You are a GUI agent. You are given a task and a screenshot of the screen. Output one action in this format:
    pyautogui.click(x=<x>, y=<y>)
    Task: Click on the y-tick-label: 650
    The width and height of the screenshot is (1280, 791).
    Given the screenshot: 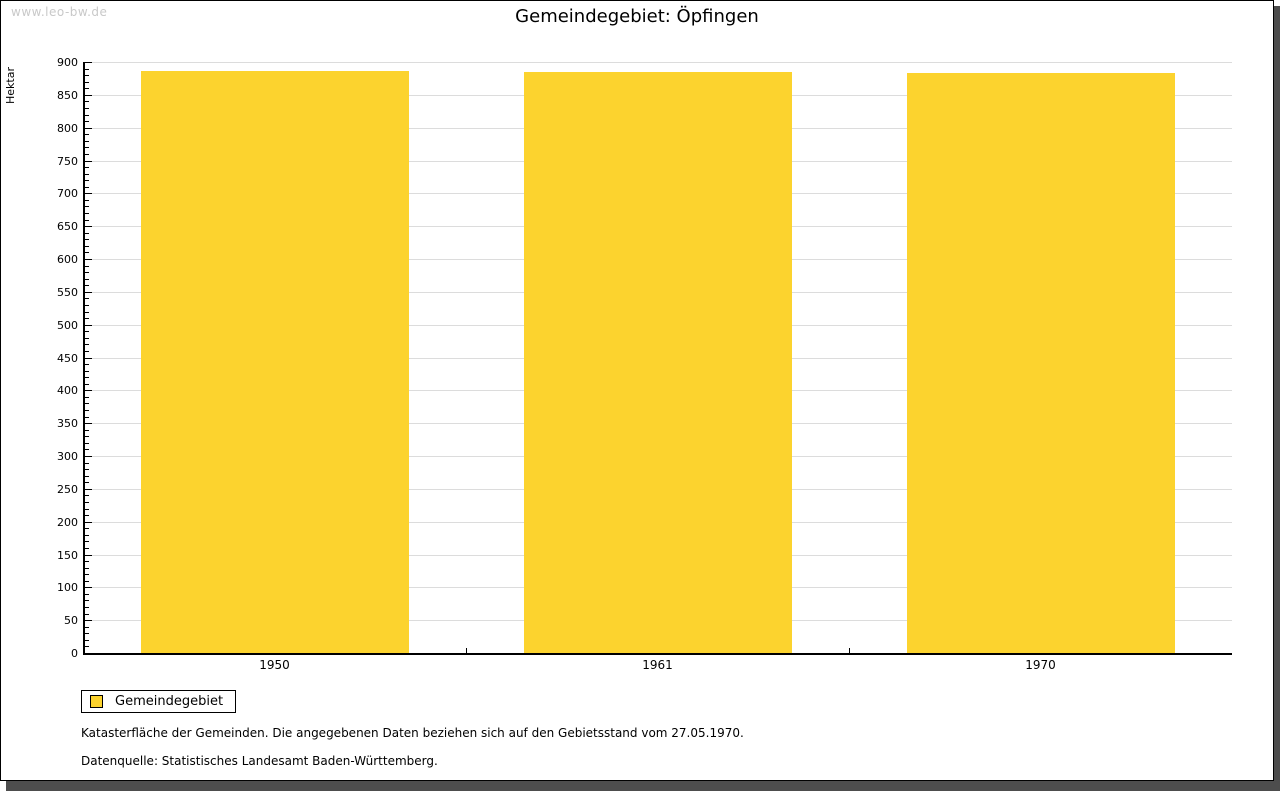 What is the action you would take?
    pyautogui.click(x=67, y=227)
    